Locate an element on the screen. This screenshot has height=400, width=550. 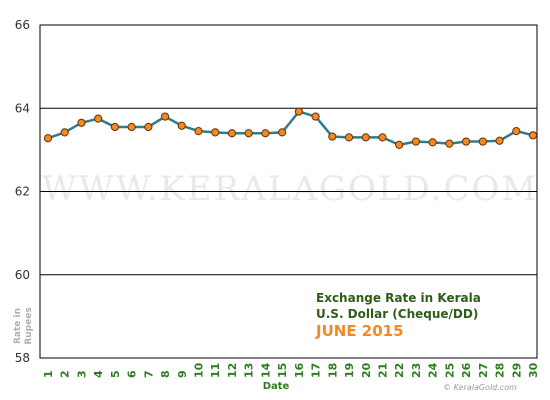
x-tick-label: 9 is located at coordinates (182, 374).